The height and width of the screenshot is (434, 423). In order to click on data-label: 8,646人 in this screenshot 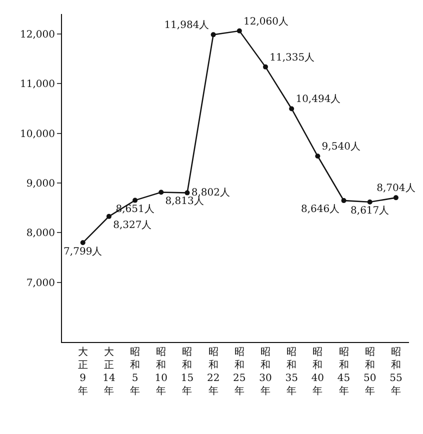, I will do `click(320, 210)`.